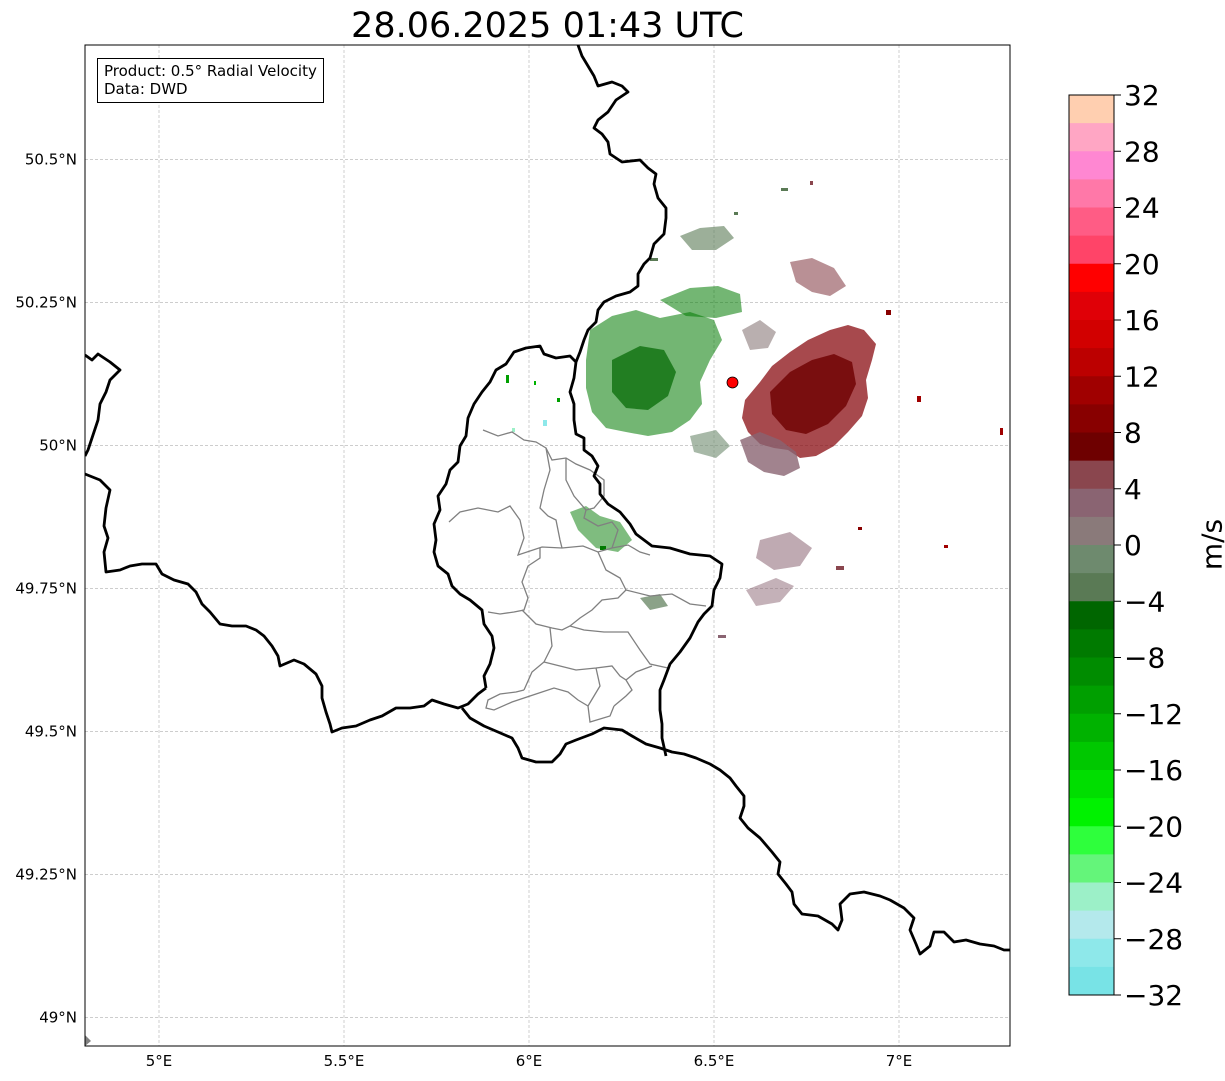 The image size is (1225, 1081). I want to click on map-title: 28.06.2025 01:43 UTC, so click(547, 26).